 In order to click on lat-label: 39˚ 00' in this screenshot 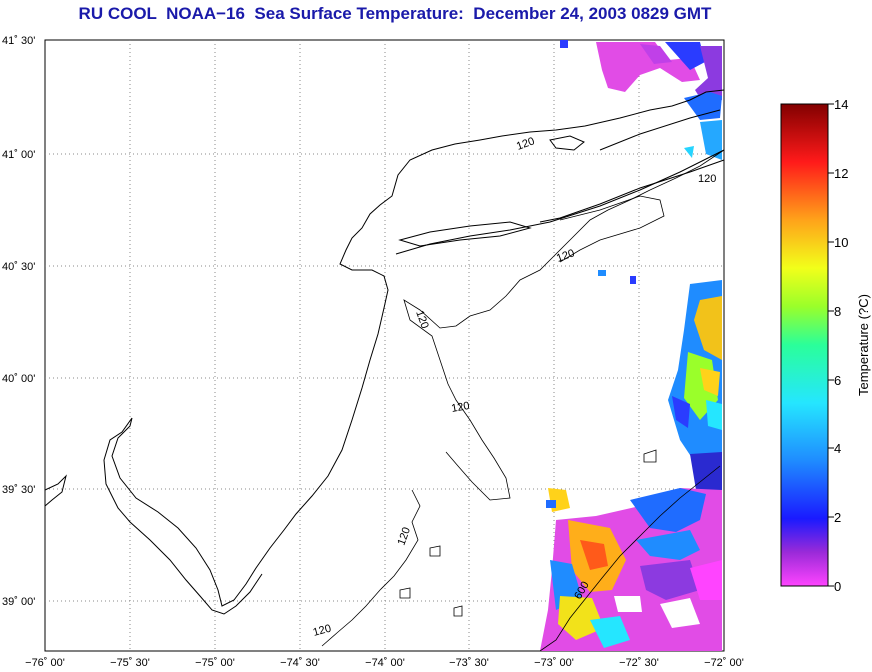, I will do `click(18, 602)`.